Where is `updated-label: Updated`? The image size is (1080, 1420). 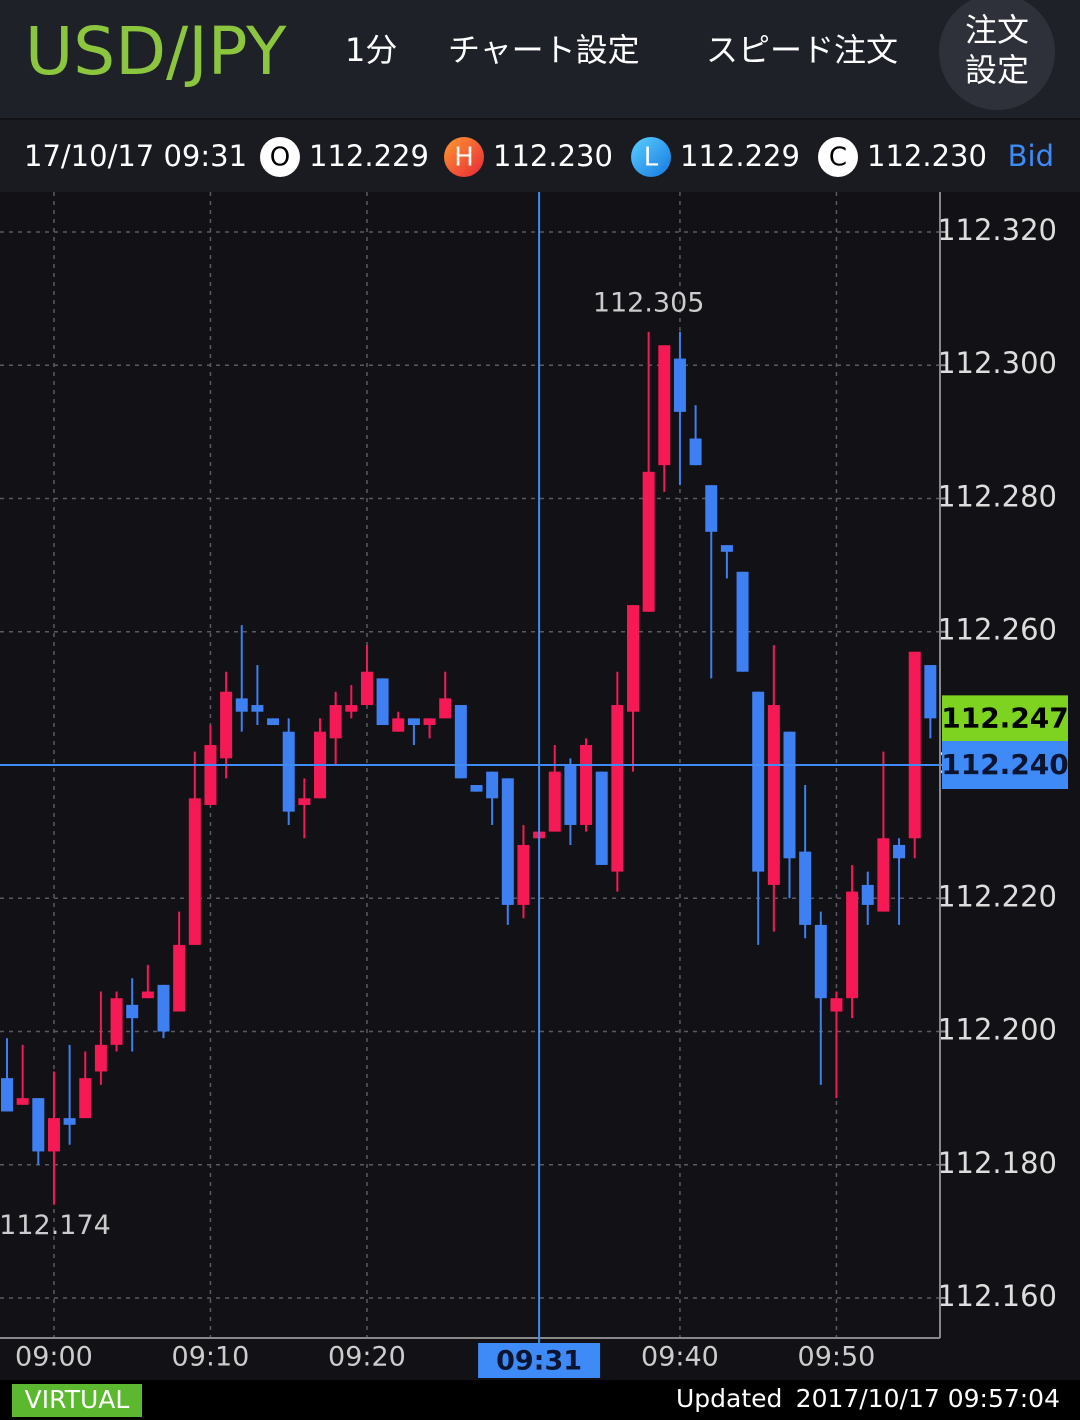 updated-label: Updated is located at coordinates (729, 1398).